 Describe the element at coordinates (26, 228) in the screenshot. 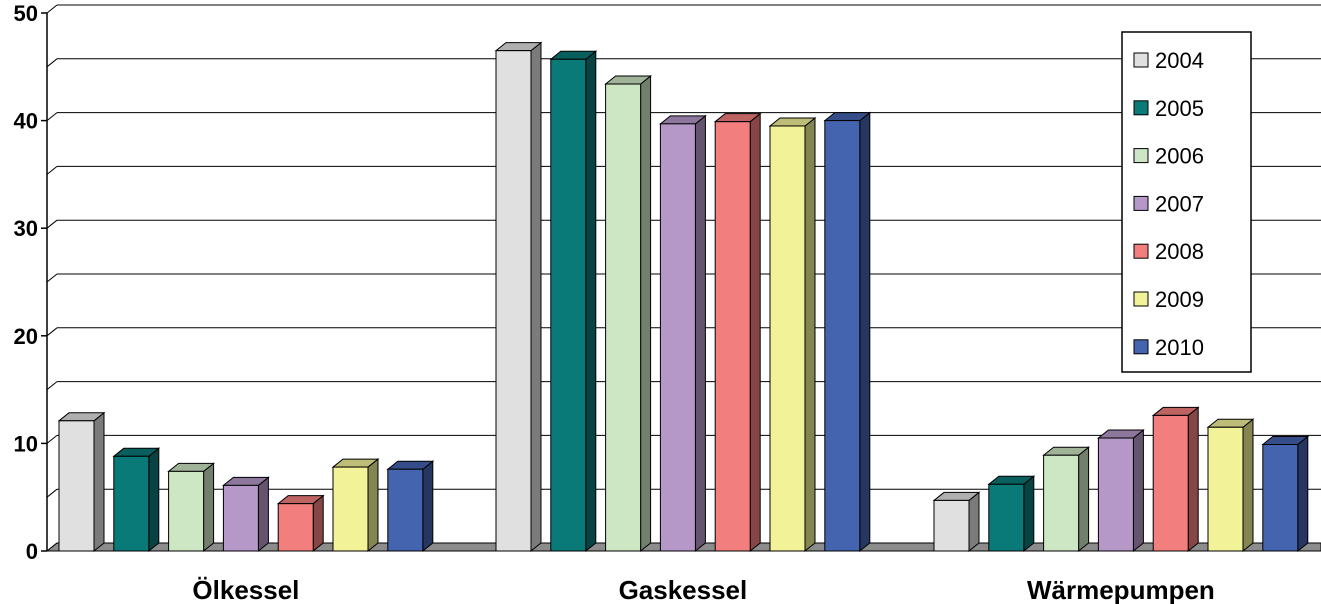

I see `y-tick-label: 30` at that location.